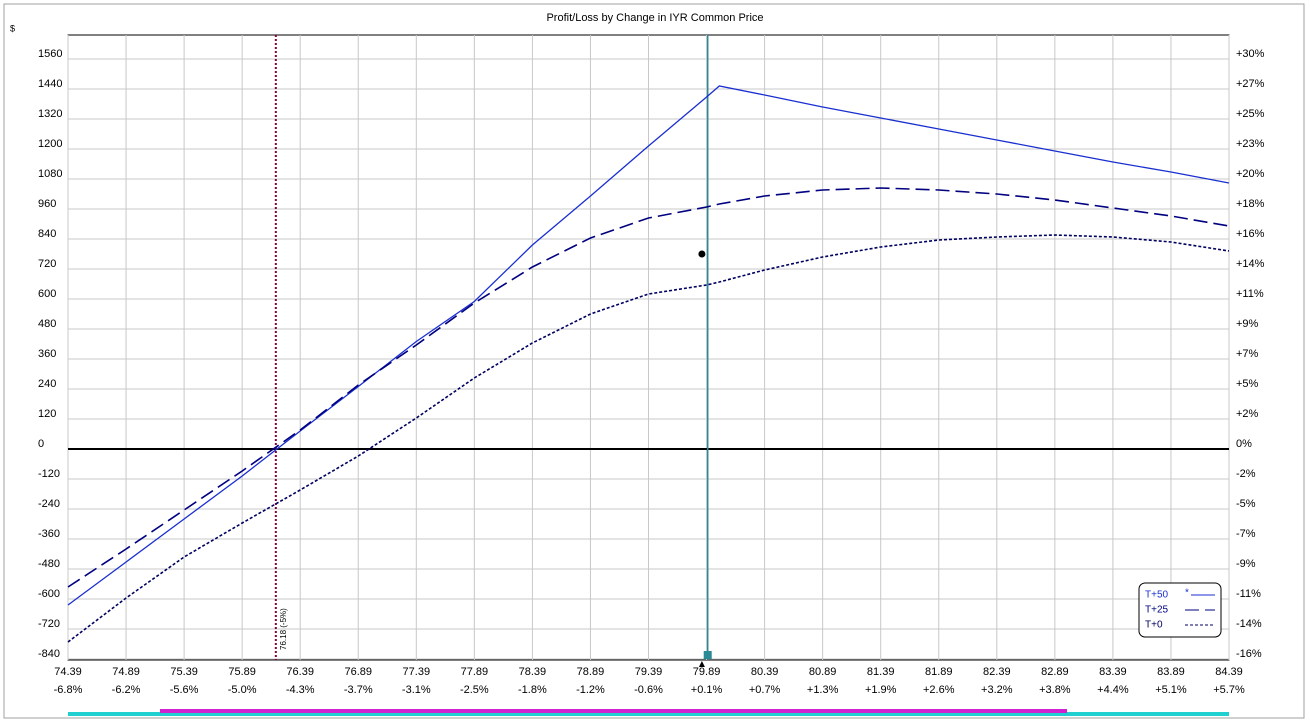  Describe the element at coordinates (1171, 672) in the screenshot. I see `x-tick-label: 83.89` at that location.